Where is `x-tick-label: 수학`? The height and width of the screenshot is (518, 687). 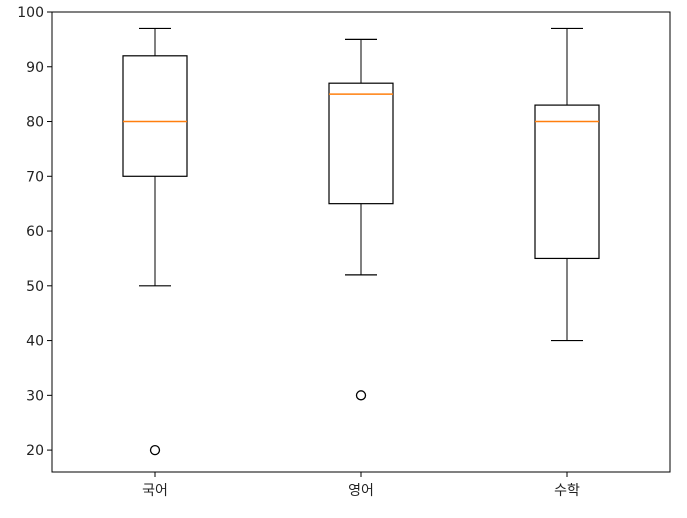 x-tick-label: 수학 is located at coordinates (567, 491).